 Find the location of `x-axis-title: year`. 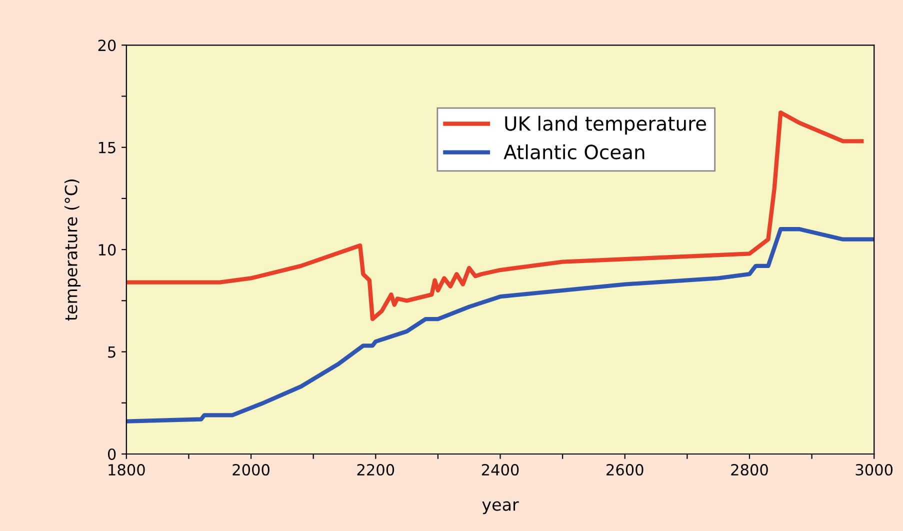

x-axis-title: year is located at coordinates (500, 507).